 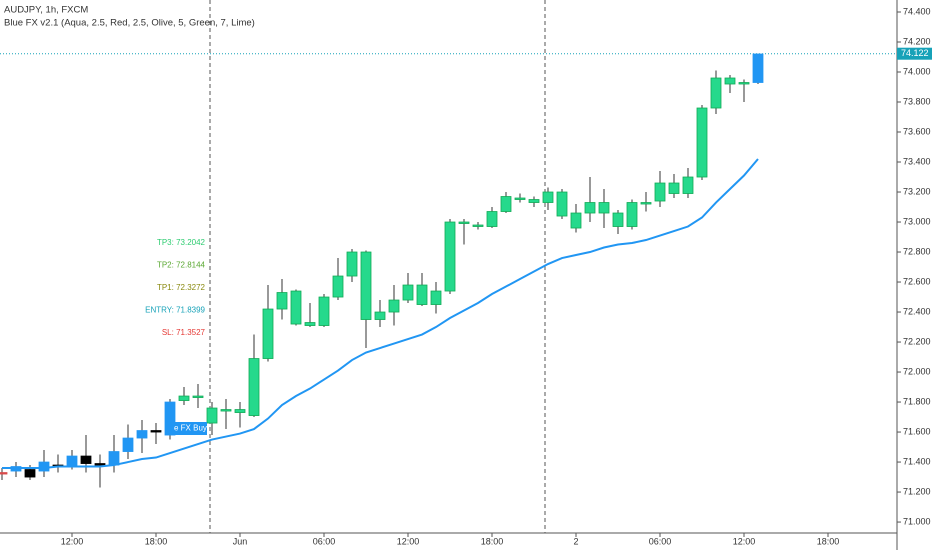 I want to click on level-label: ENTRY: 71.8399, so click(x=175, y=310).